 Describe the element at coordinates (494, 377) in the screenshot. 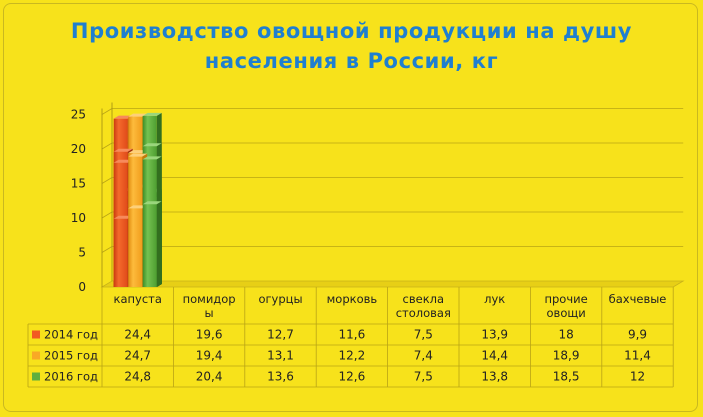

I see `data-label: 13,8` at that location.